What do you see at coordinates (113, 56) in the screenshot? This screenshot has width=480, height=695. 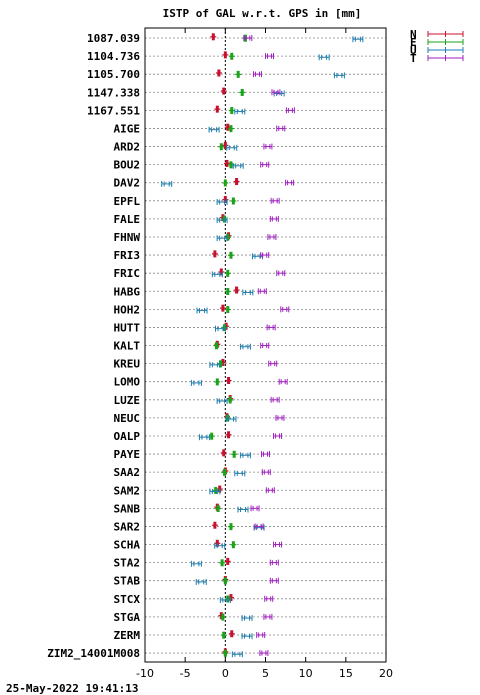 I see `station-label: 1104.736` at bounding box center [113, 56].